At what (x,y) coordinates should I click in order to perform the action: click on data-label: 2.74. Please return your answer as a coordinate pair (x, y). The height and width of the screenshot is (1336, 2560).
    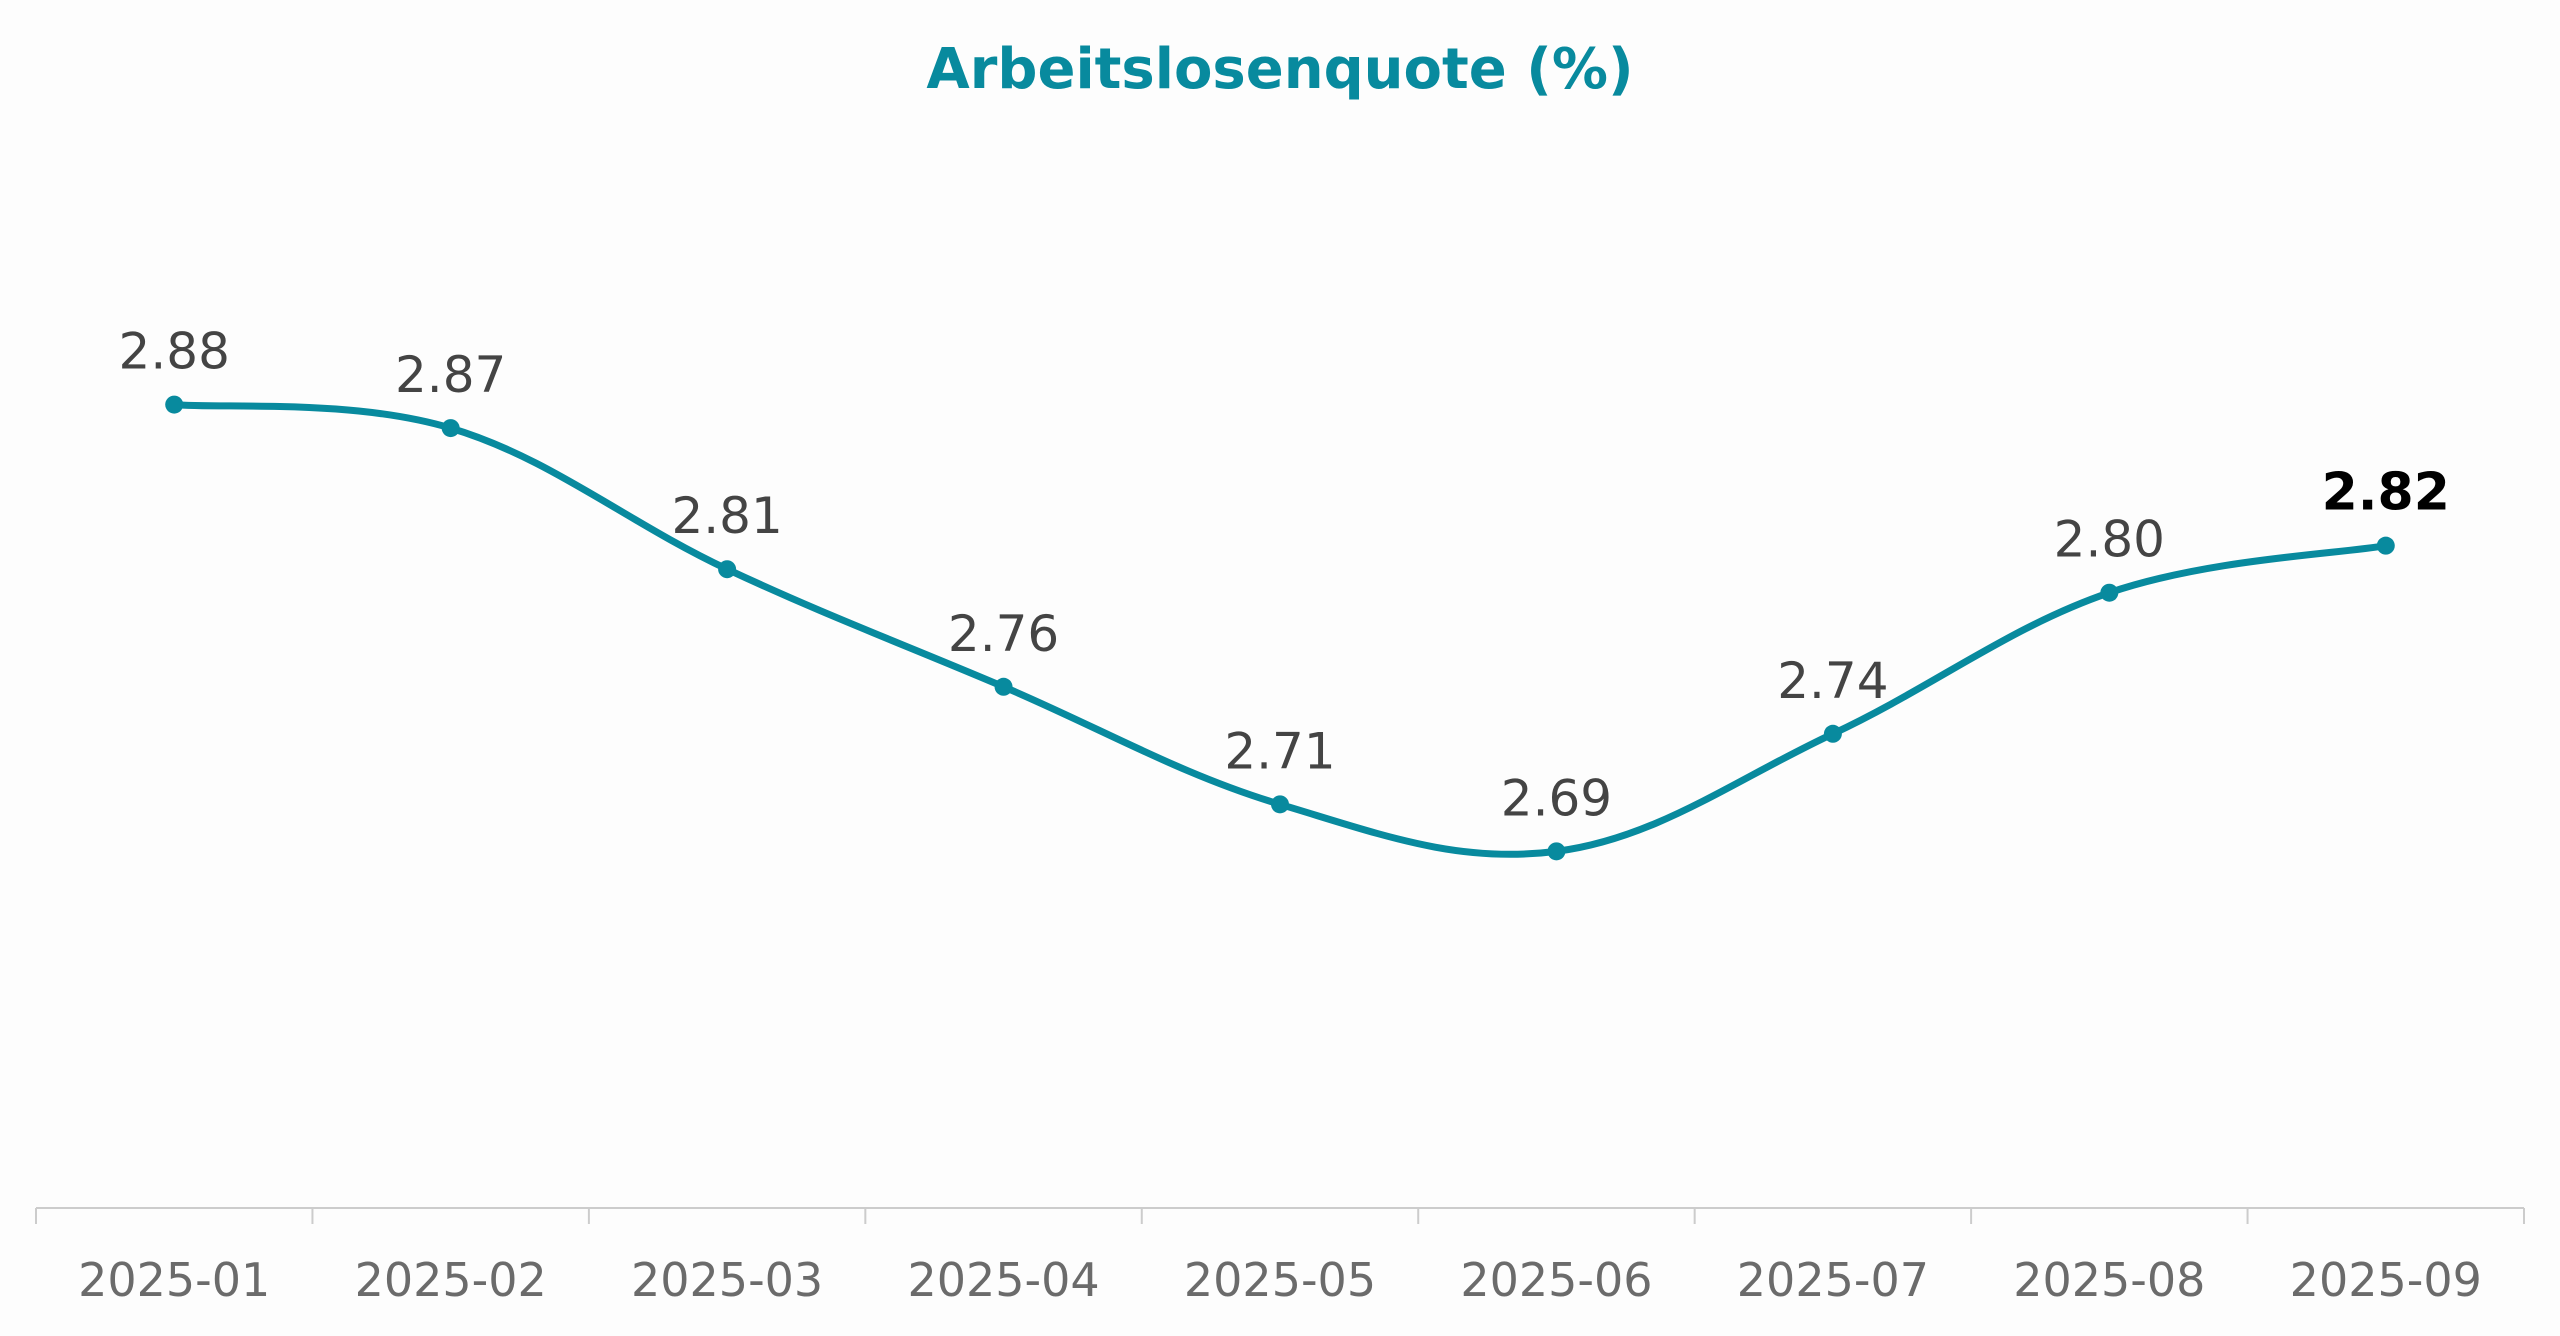
    Looking at the image, I should click on (1832, 681).